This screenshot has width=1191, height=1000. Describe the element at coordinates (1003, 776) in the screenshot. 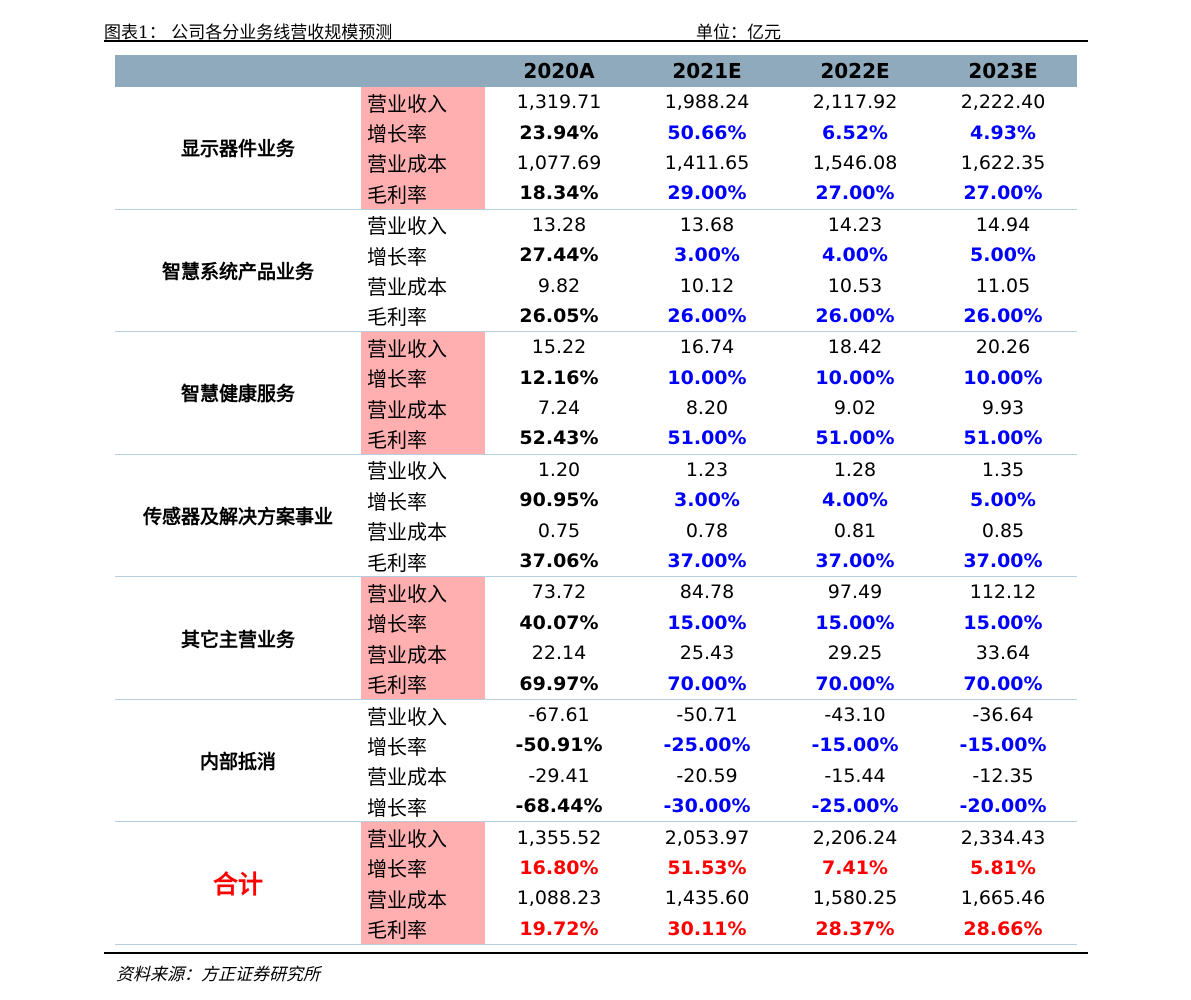

I see `value-cell: -12.35` at that location.